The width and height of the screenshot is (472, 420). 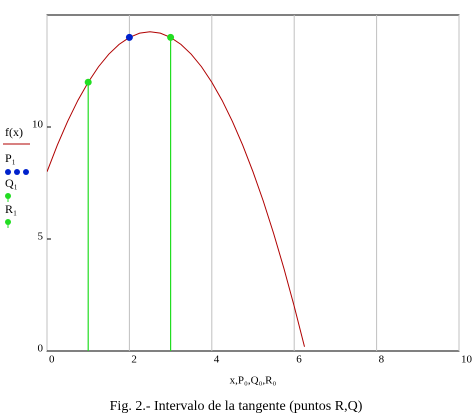 What do you see at coordinates (253, 381) in the screenshot?
I see `x-axis-label: x,P₀,Q₀,R₀` at bounding box center [253, 381].